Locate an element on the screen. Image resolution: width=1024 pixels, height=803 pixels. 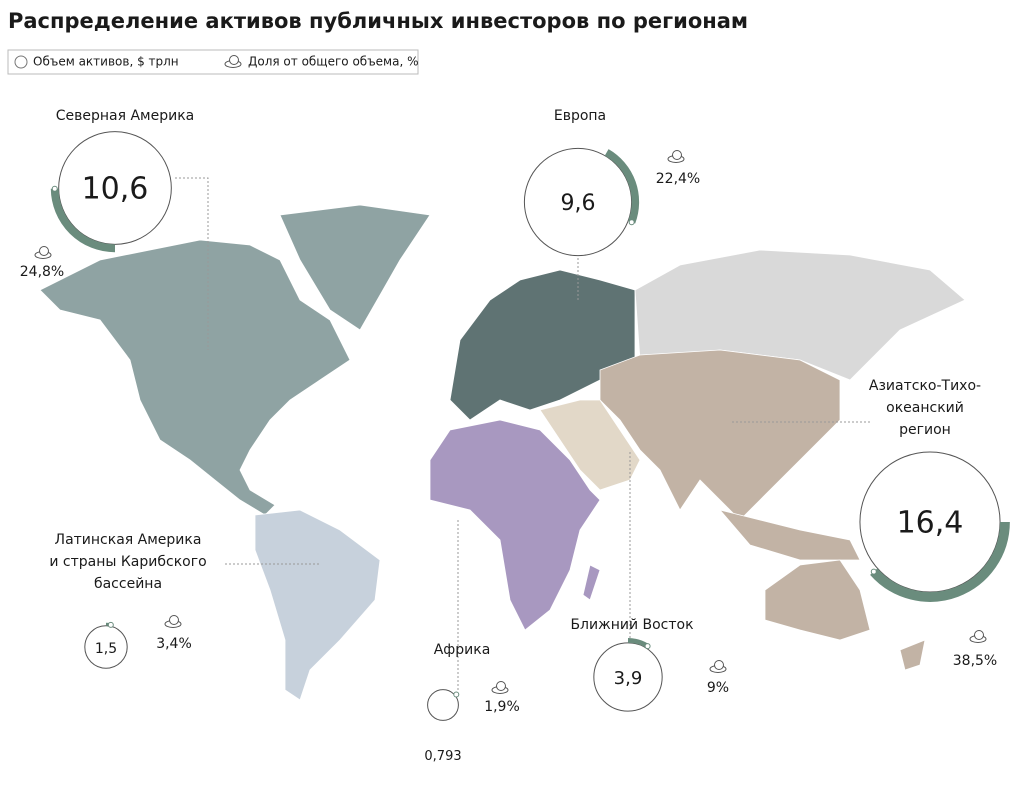
region-name: Европа is located at coordinates (580, 116).